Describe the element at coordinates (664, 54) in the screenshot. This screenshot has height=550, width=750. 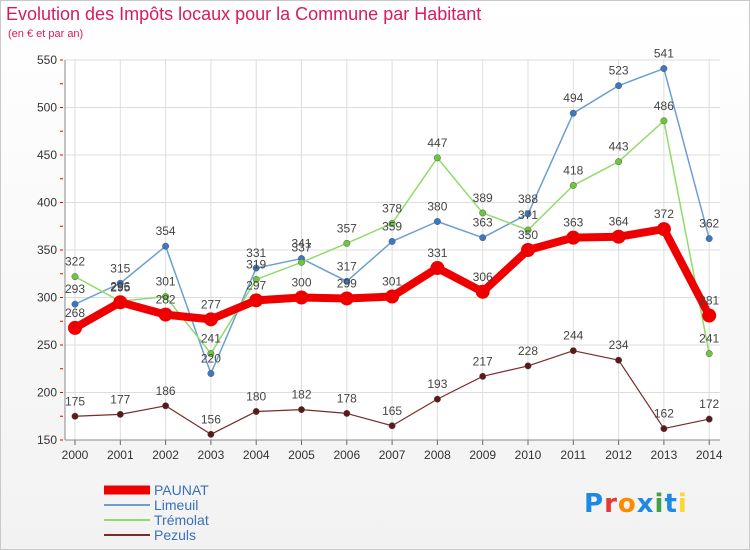
I see `data-label-limeuil: 541` at that location.